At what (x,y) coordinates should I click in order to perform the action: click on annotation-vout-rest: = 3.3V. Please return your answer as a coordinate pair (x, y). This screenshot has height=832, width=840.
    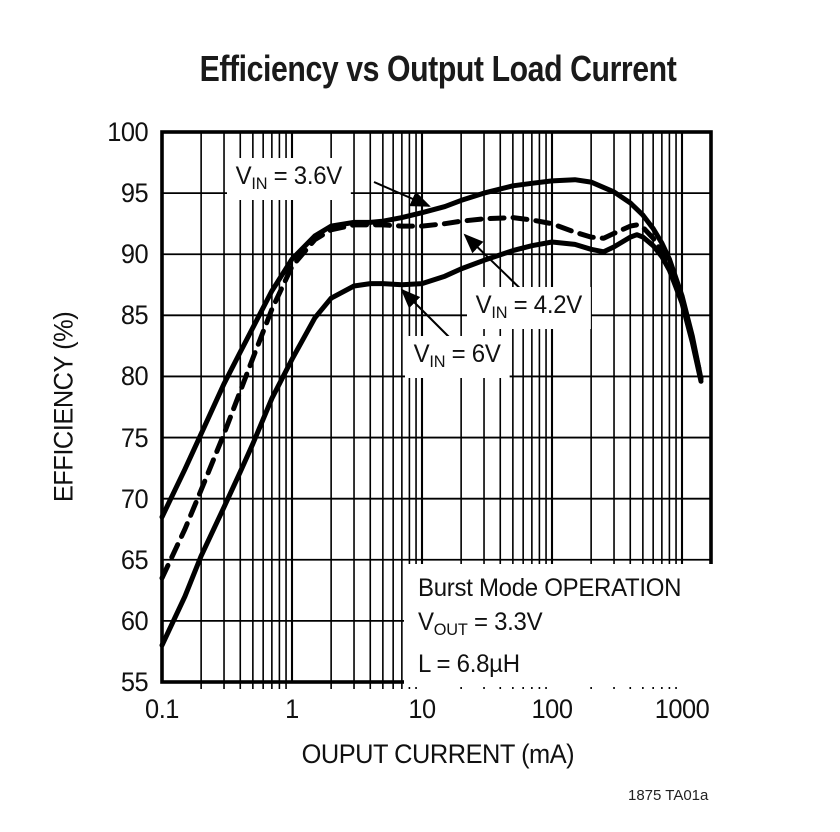
    Looking at the image, I should click on (505, 622).